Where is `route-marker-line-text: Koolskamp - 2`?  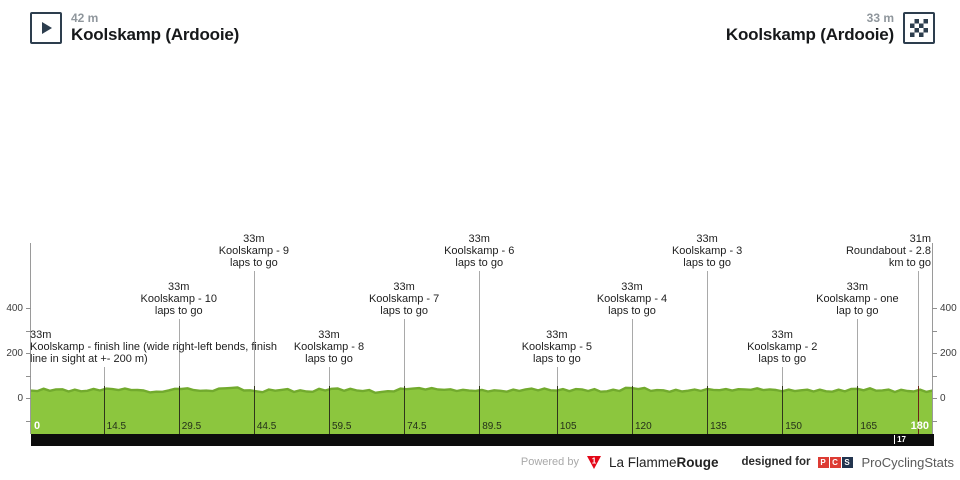
route-marker-line-text: Koolskamp - 2 is located at coordinates (782, 347).